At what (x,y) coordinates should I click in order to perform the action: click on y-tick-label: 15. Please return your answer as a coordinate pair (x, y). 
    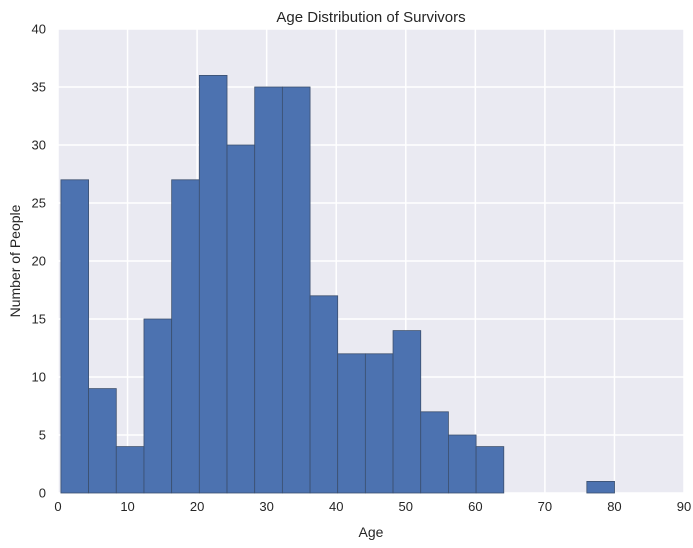
    Looking at the image, I should click on (39, 319).